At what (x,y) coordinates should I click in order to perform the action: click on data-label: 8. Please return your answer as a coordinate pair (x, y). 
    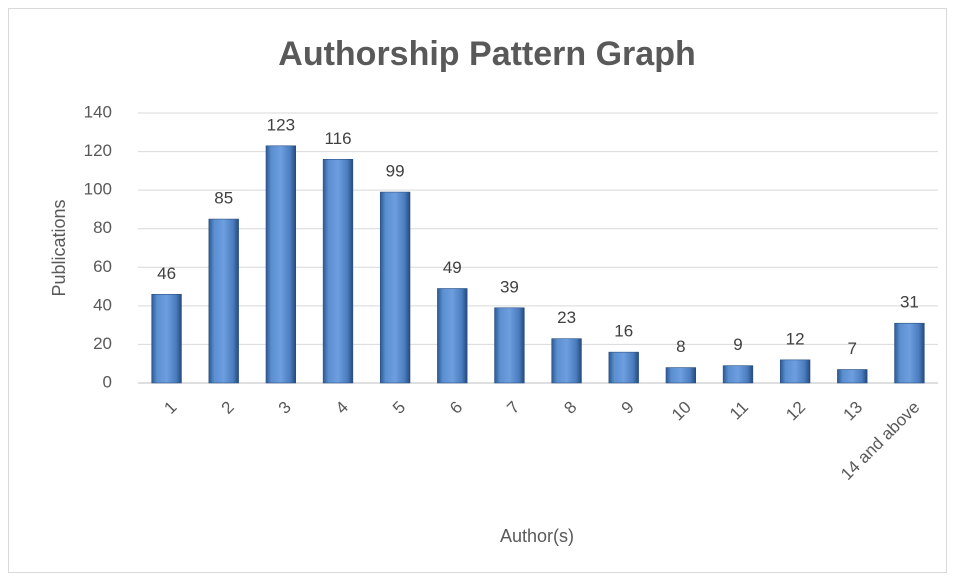
    Looking at the image, I should click on (680, 346).